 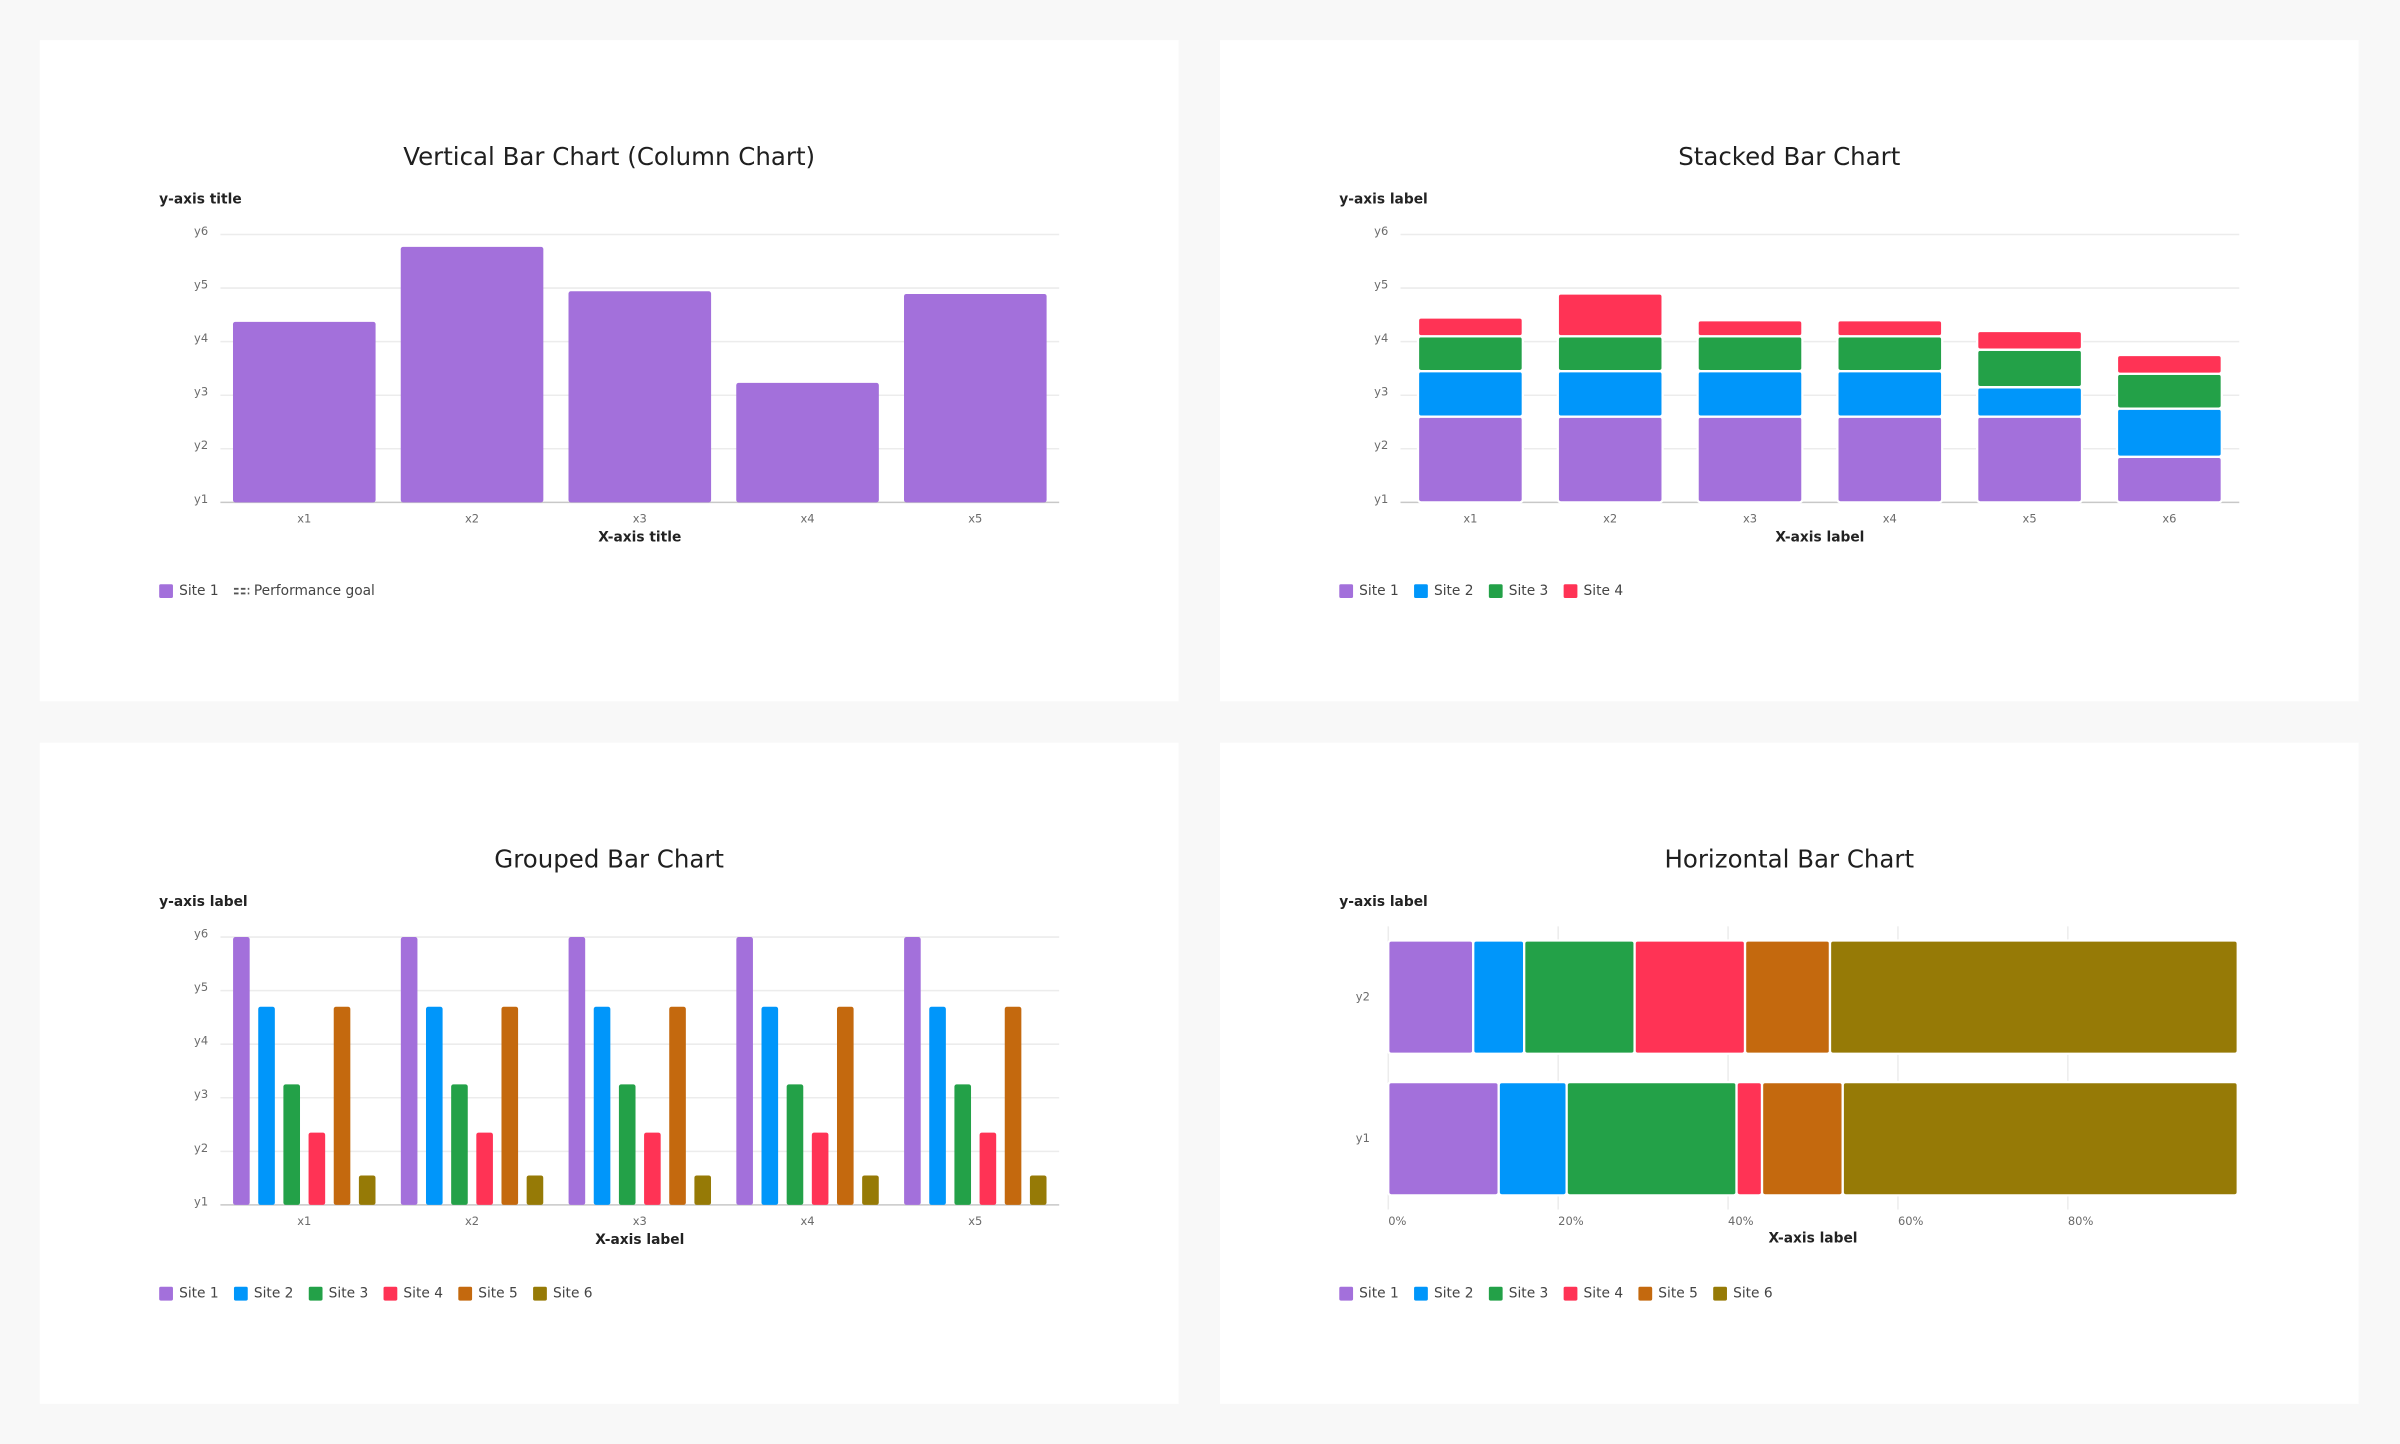 What do you see at coordinates (1789, 156) in the screenshot?
I see `chart-title: Stacked Bar Chart` at bounding box center [1789, 156].